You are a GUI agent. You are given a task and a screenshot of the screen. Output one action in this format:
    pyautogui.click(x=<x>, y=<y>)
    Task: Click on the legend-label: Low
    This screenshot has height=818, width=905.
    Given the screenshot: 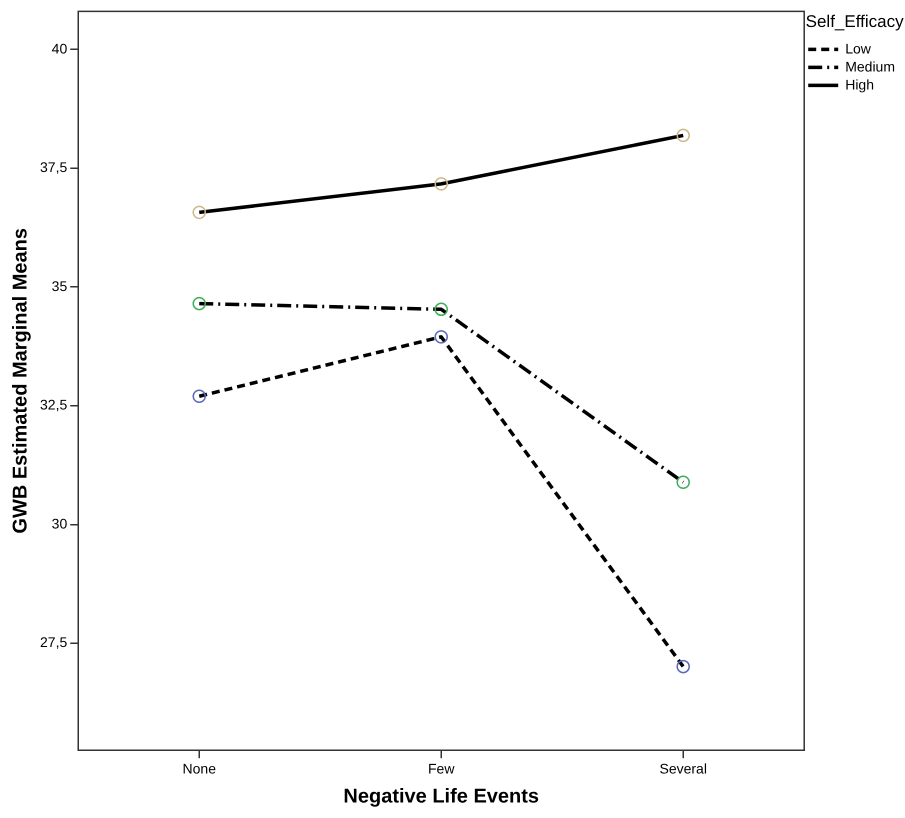 What is the action you would take?
    pyautogui.click(x=858, y=48)
    